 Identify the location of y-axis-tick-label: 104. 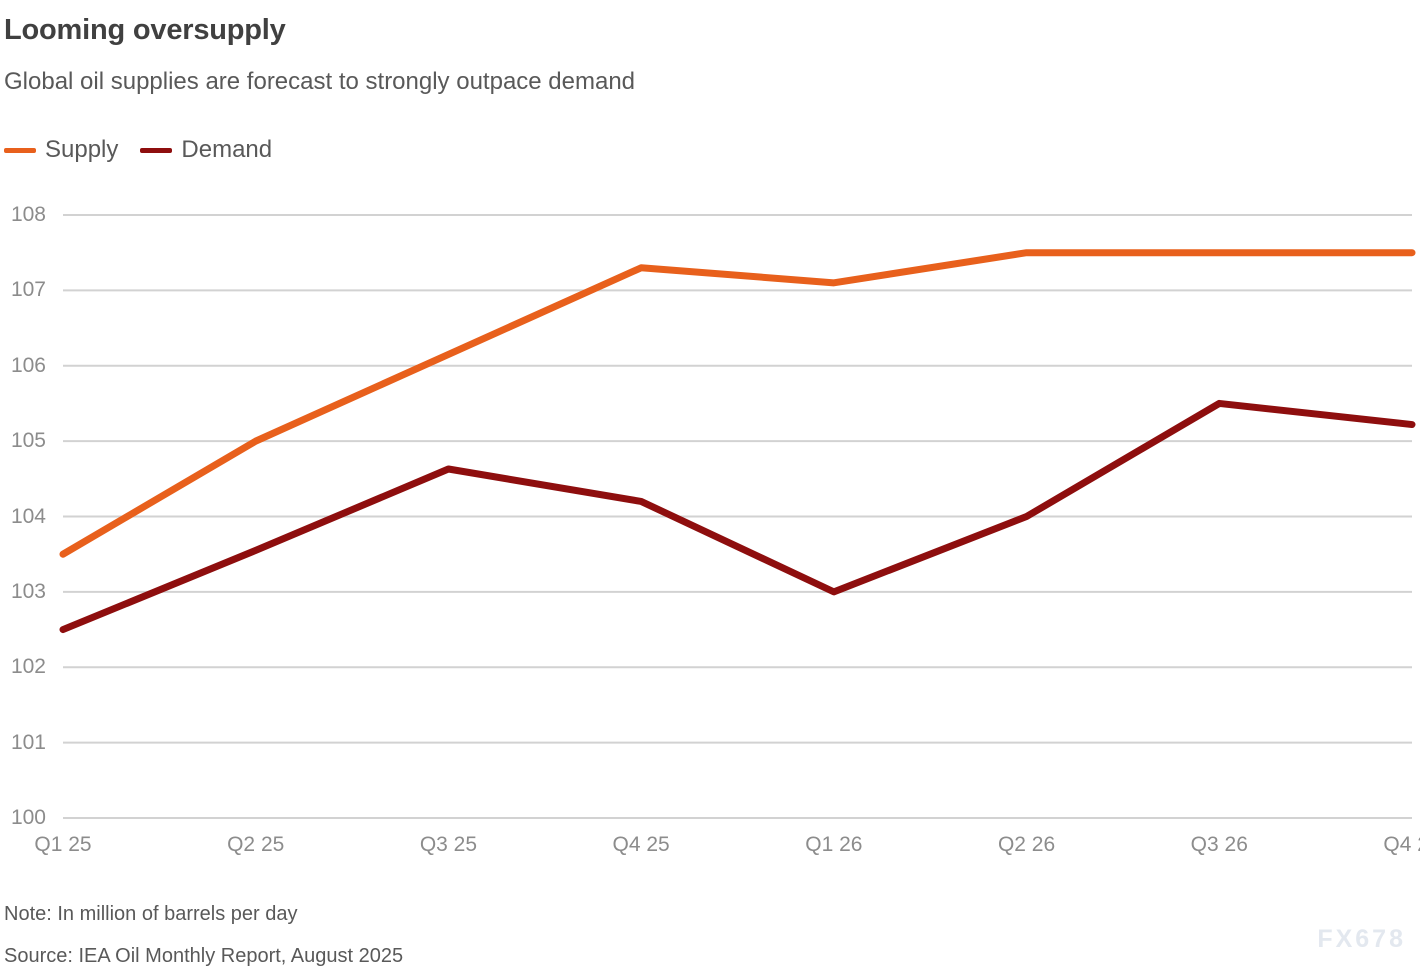
(28, 516).